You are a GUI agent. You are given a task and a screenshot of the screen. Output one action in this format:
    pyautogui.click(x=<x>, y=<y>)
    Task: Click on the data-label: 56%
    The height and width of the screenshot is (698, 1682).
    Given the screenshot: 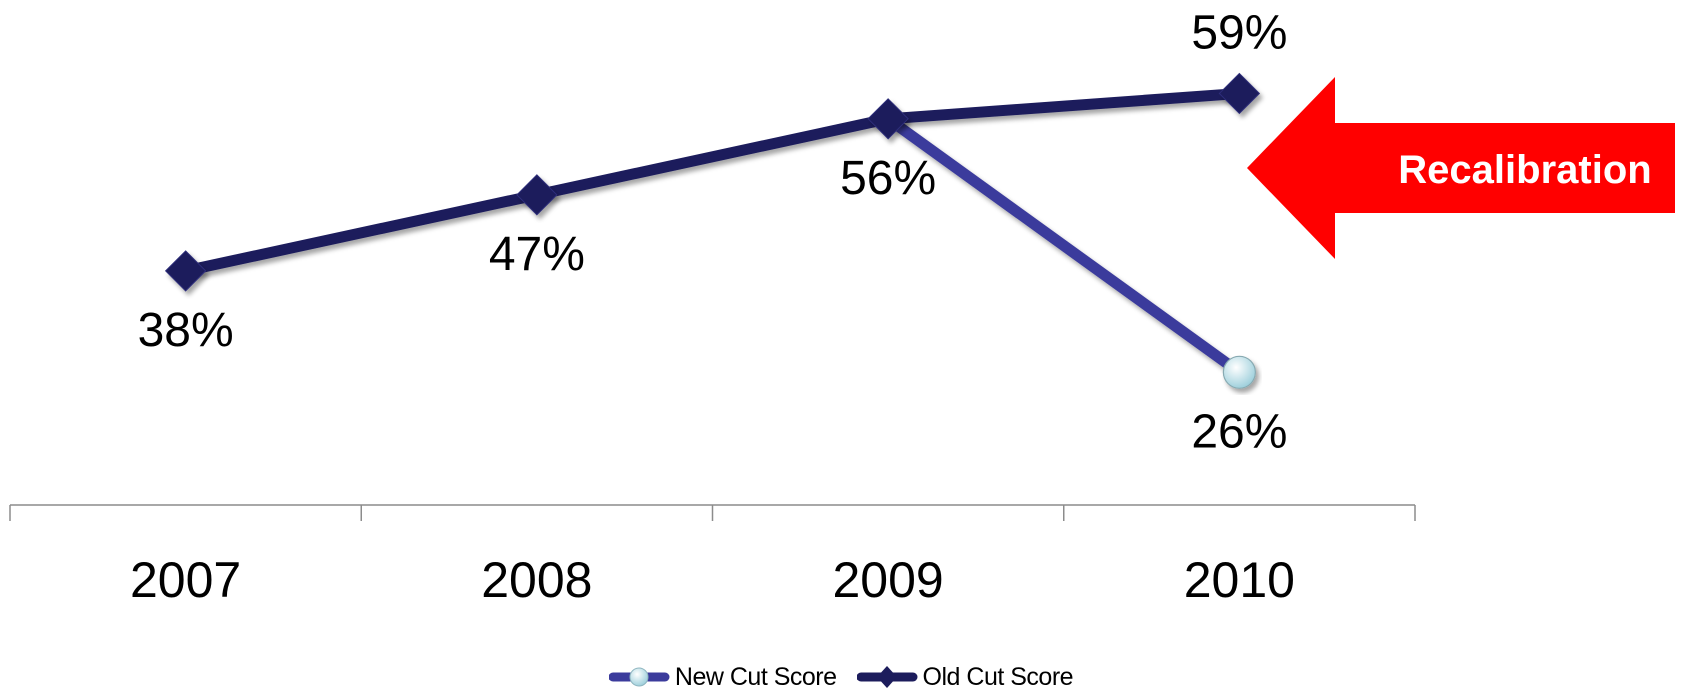 What is the action you would take?
    pyautogui.click(x=888, y=178)
    